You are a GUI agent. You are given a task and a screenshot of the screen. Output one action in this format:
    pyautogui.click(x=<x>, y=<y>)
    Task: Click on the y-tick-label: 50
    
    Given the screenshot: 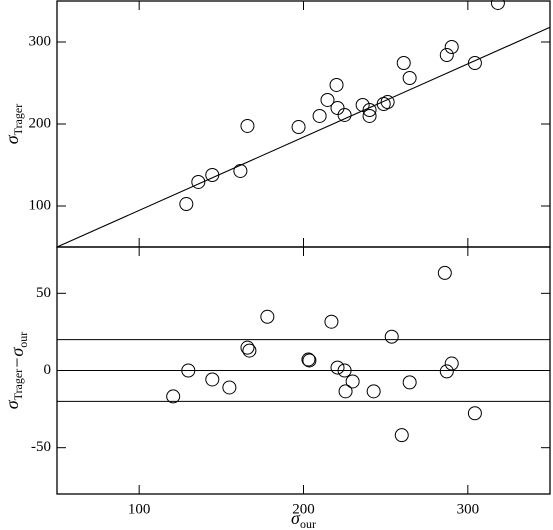 What is the action you would take?
    pyautogui.click(x=43, y=293)
    